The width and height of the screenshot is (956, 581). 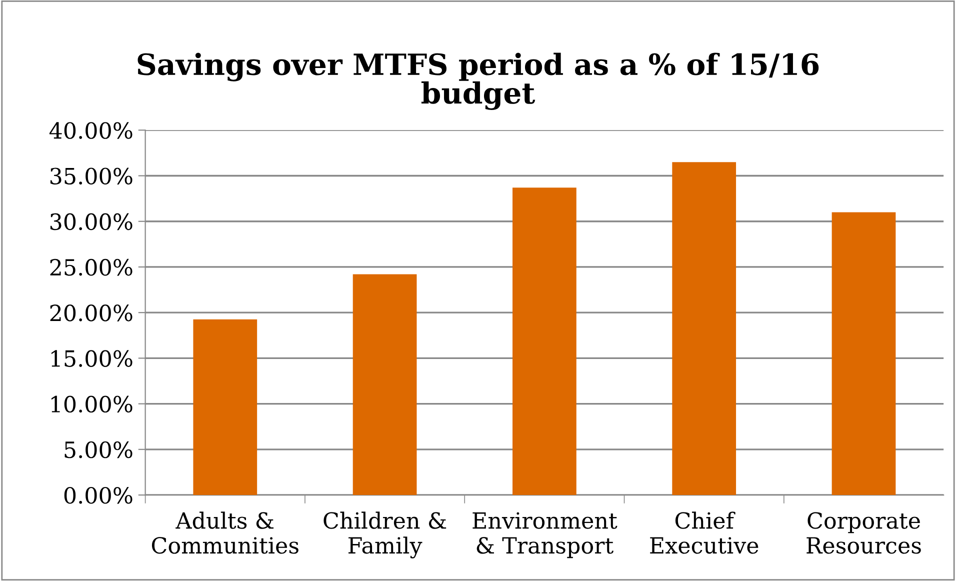 I want to click on y-tick-label: 10.00%, so click(x=91, y=404).